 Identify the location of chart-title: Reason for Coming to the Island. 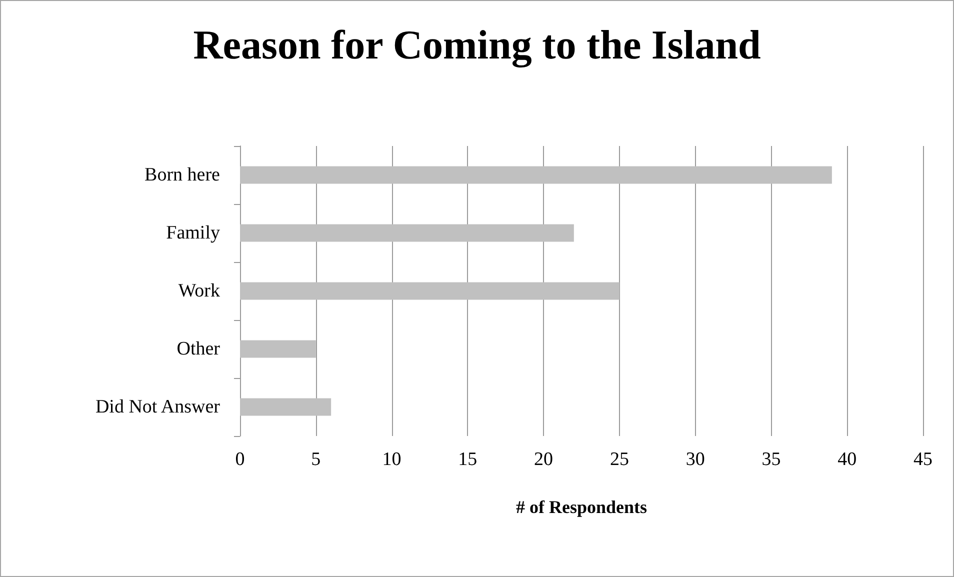
(477, 45).